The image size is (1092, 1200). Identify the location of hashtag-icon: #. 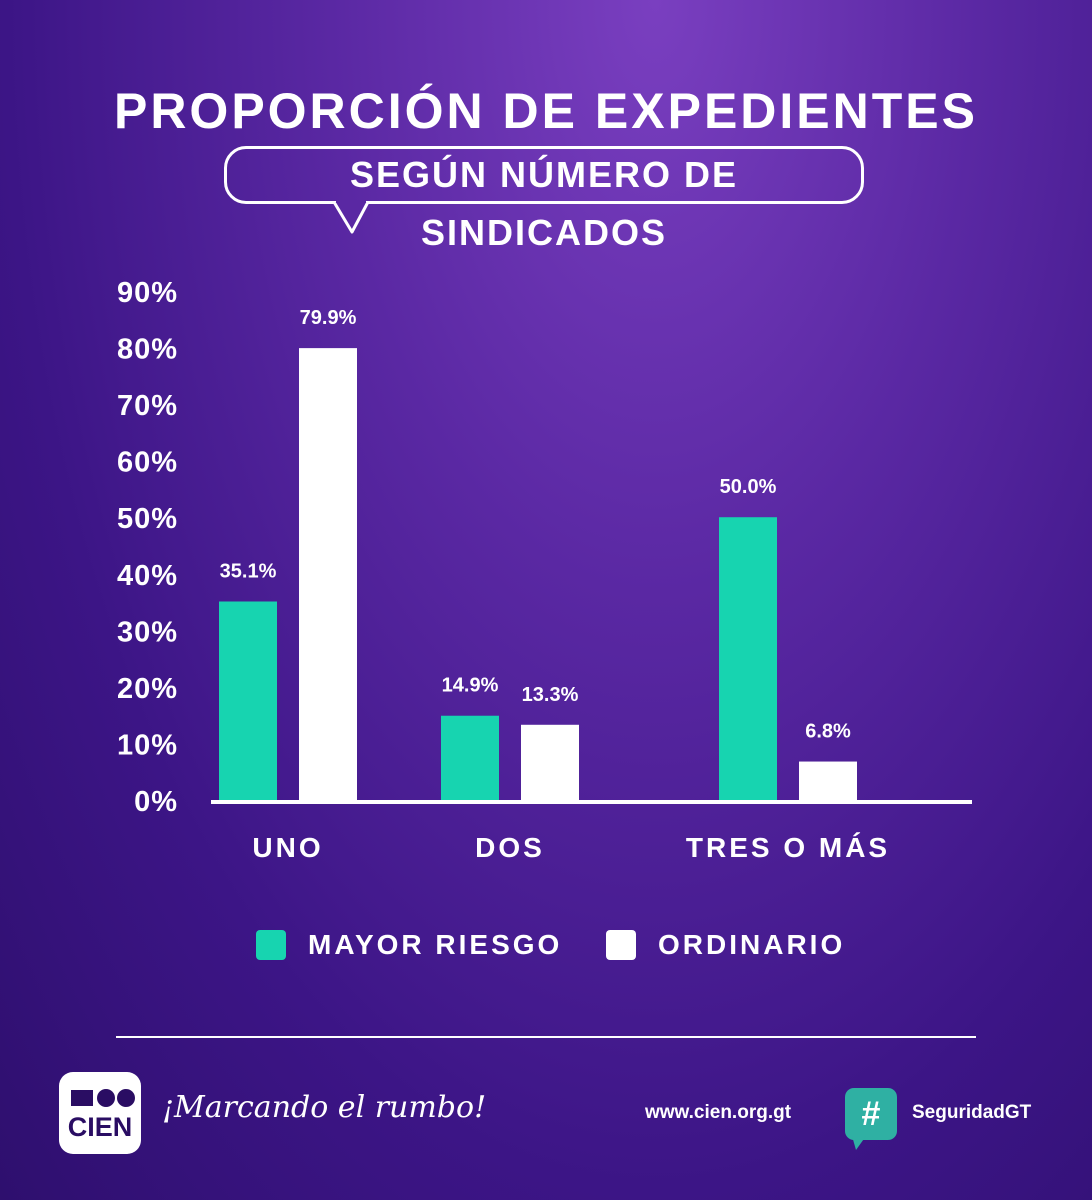
(871, 1114).